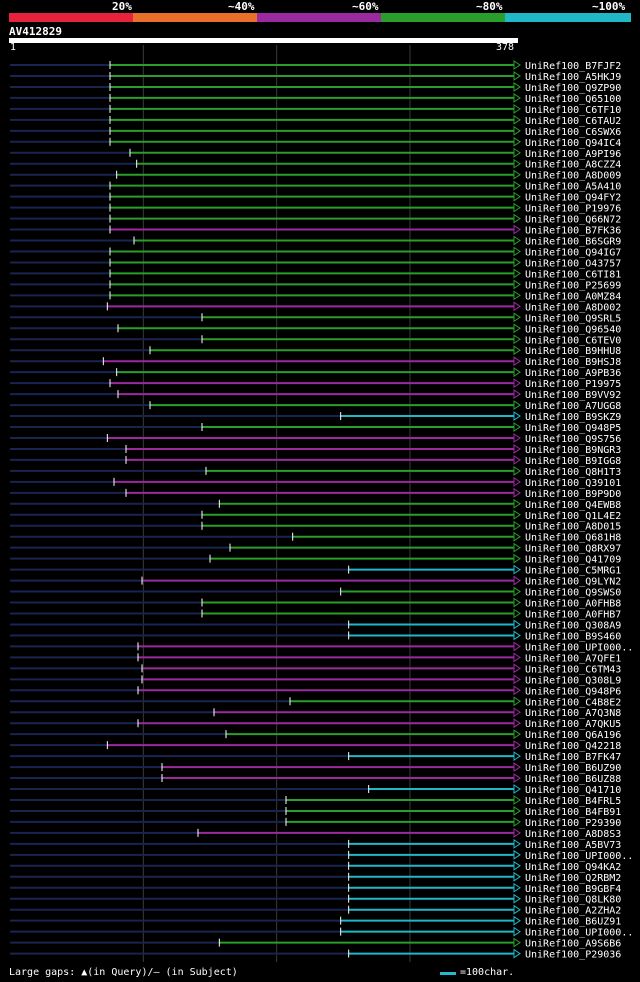  What do you see at coordinates (573, 801) in the screenshot?
I see `hit-label: UniRef100_B4FRL5` at bounding box center [573, 801].